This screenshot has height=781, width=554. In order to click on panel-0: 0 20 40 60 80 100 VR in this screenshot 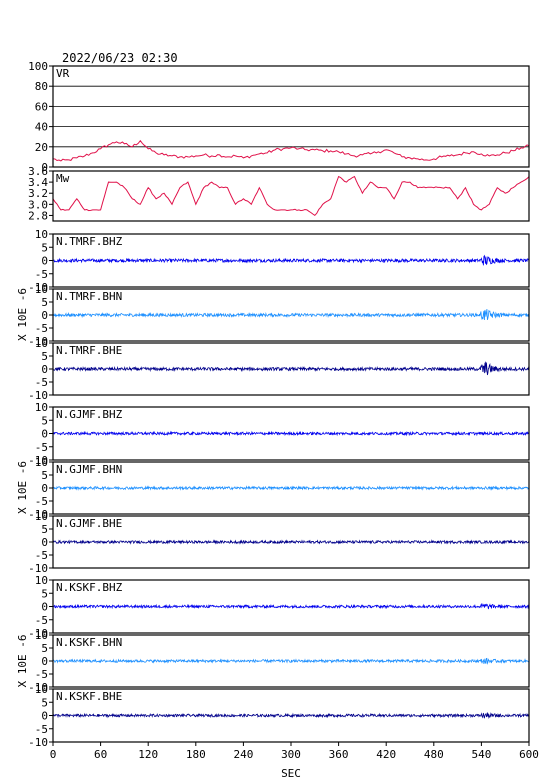, I will do `click(279, 117)`.